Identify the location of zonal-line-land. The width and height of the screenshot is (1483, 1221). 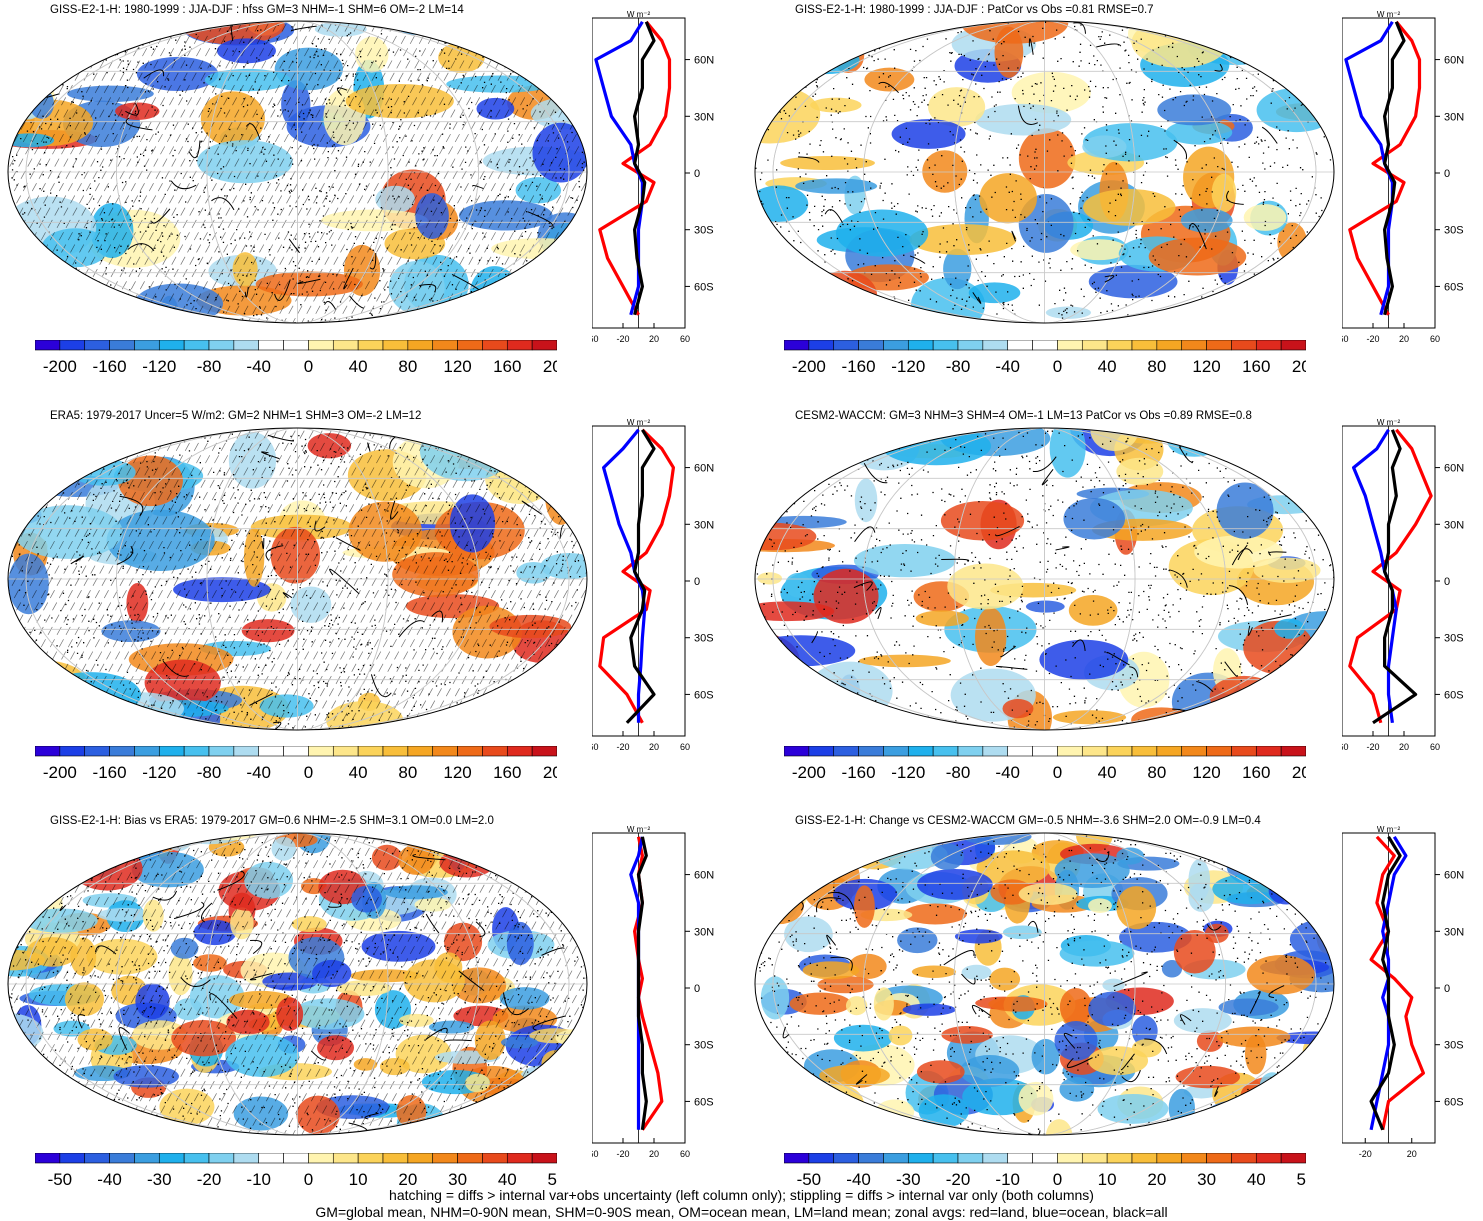
(1390, 576).